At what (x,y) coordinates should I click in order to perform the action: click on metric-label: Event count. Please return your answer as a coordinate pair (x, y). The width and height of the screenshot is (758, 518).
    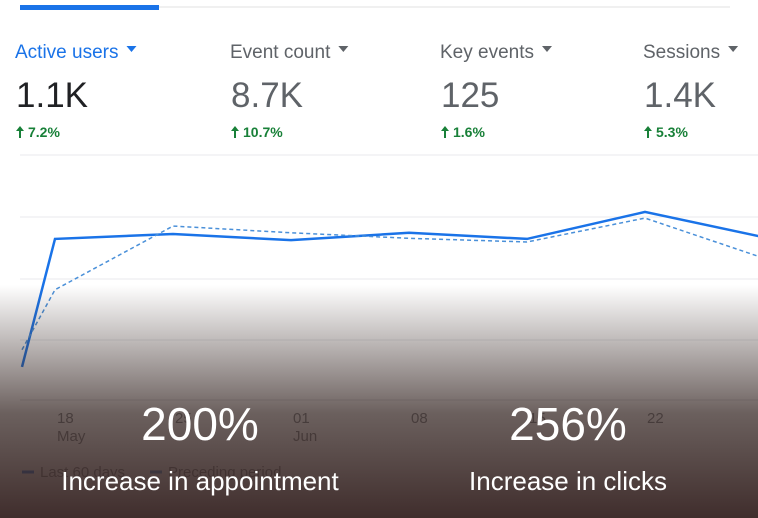
    Looking at the image, I should click on (280, 52).